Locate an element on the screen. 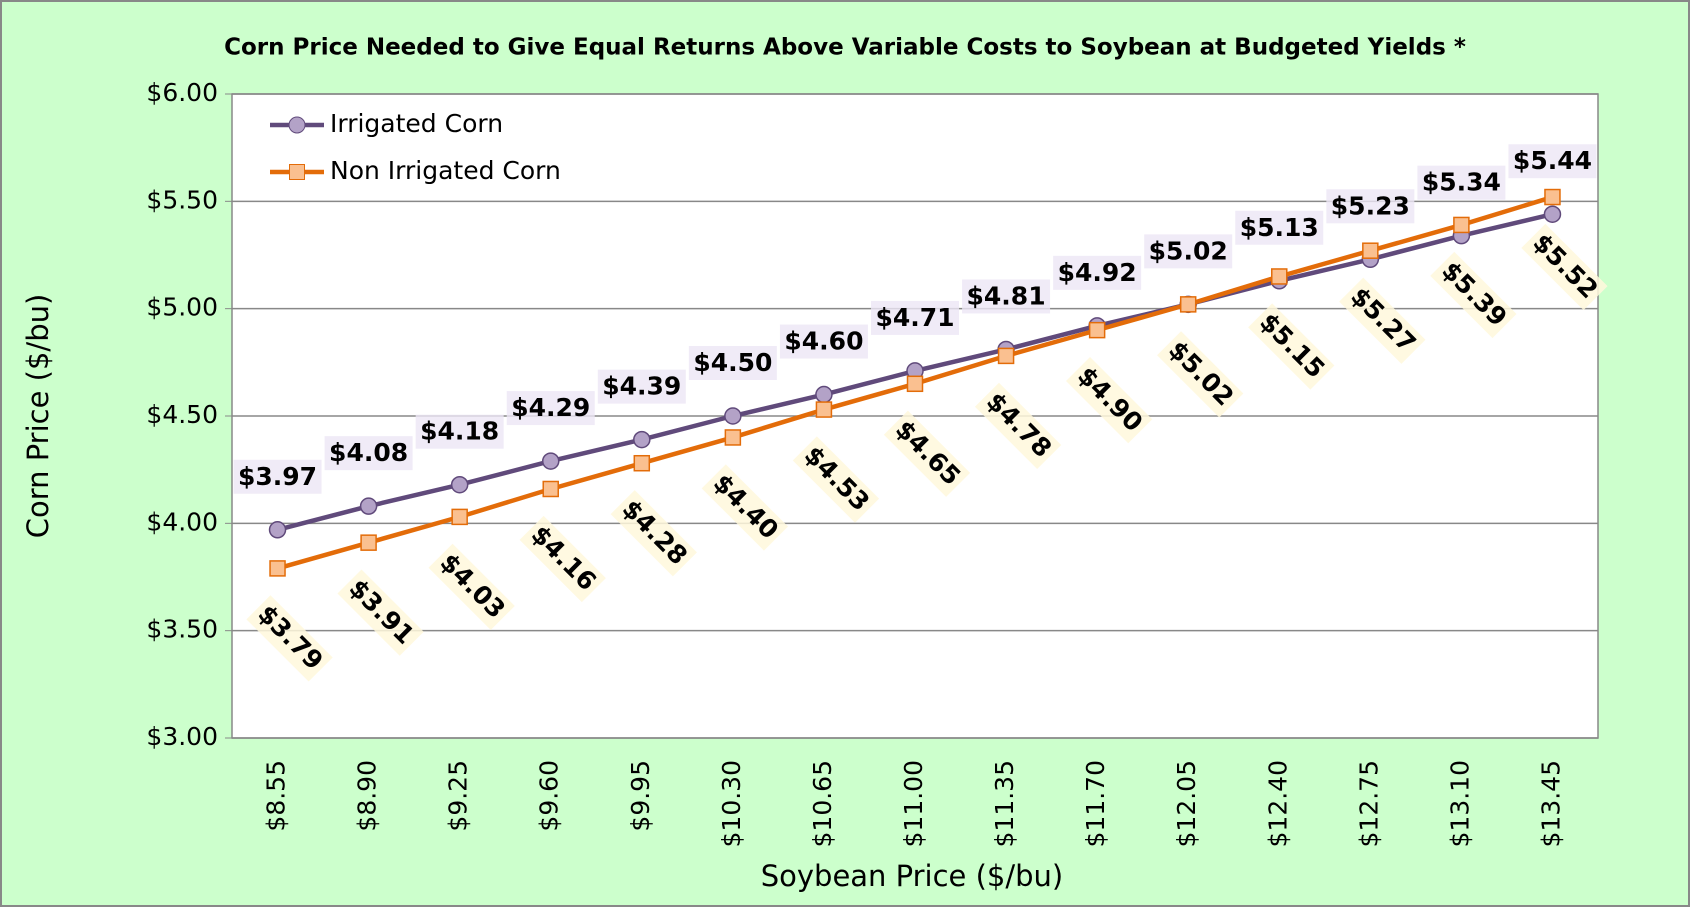  y-tick-label: $4.00 is located at coordinates (182, 521).